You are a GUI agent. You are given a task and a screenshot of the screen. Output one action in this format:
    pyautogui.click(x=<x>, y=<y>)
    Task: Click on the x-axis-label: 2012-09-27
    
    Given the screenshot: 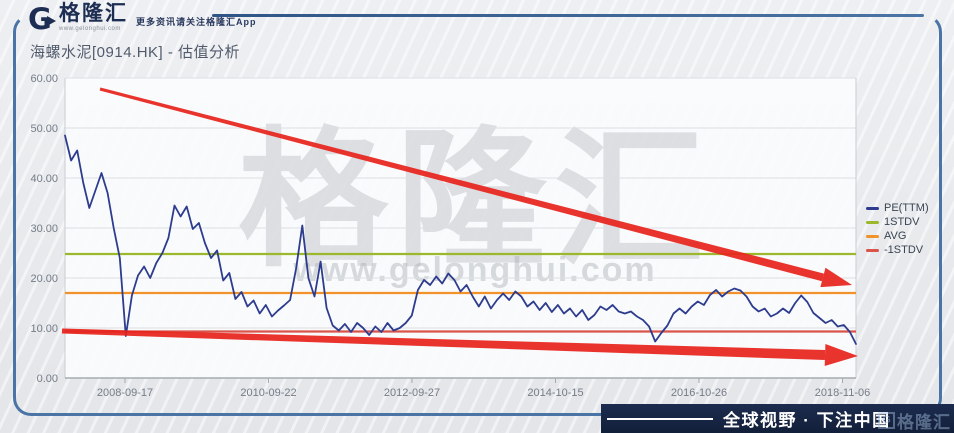 What is the action you would take?
    pyautogui.click(x=412, y=393)
    